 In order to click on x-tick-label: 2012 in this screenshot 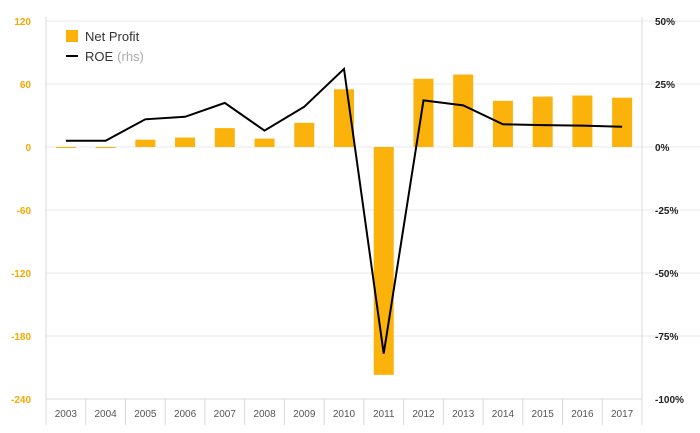, I will do `click(423, 414)`.